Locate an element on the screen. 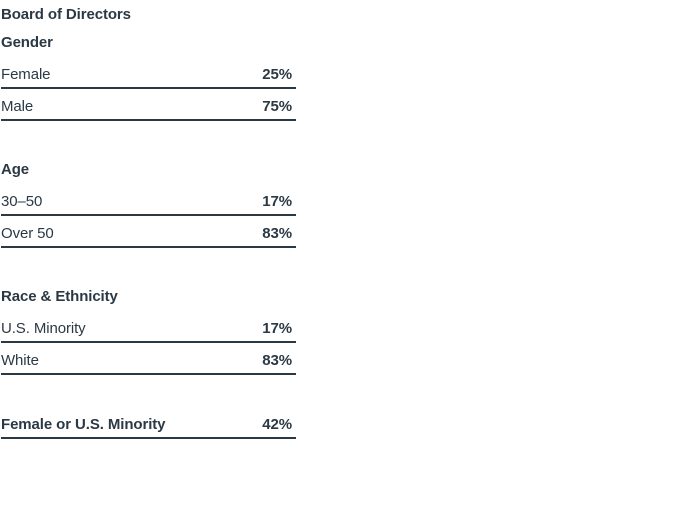 This screenshot has height=523, width=689. row-label: Over 50 is located at coordinates (27, 233).